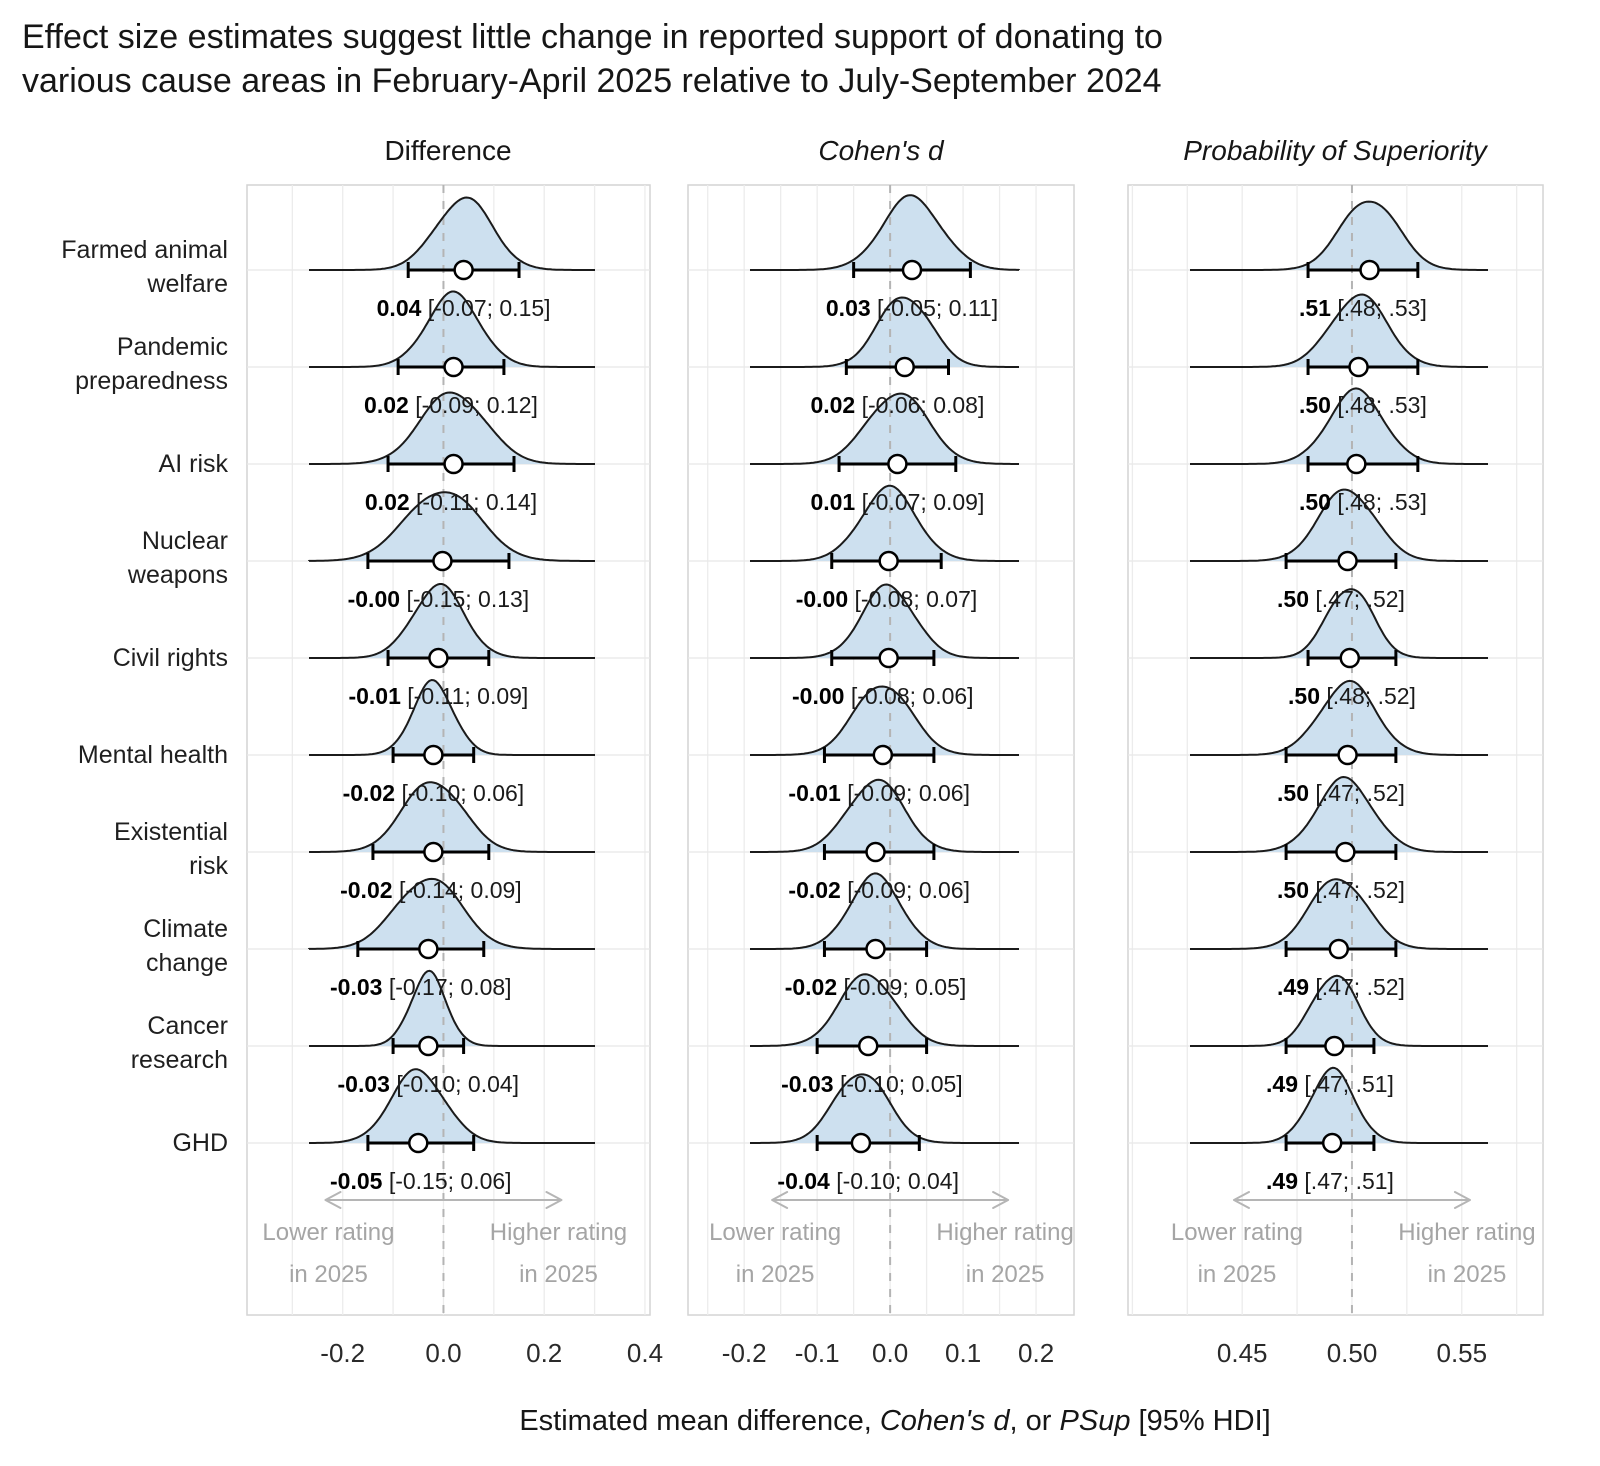 The width and height of the screenshot is (1600, 1466). What do you see at coordinates (187, 1026) in the screenshot?
I see `row-label: Cancer` at bounding box center [187, 1026].